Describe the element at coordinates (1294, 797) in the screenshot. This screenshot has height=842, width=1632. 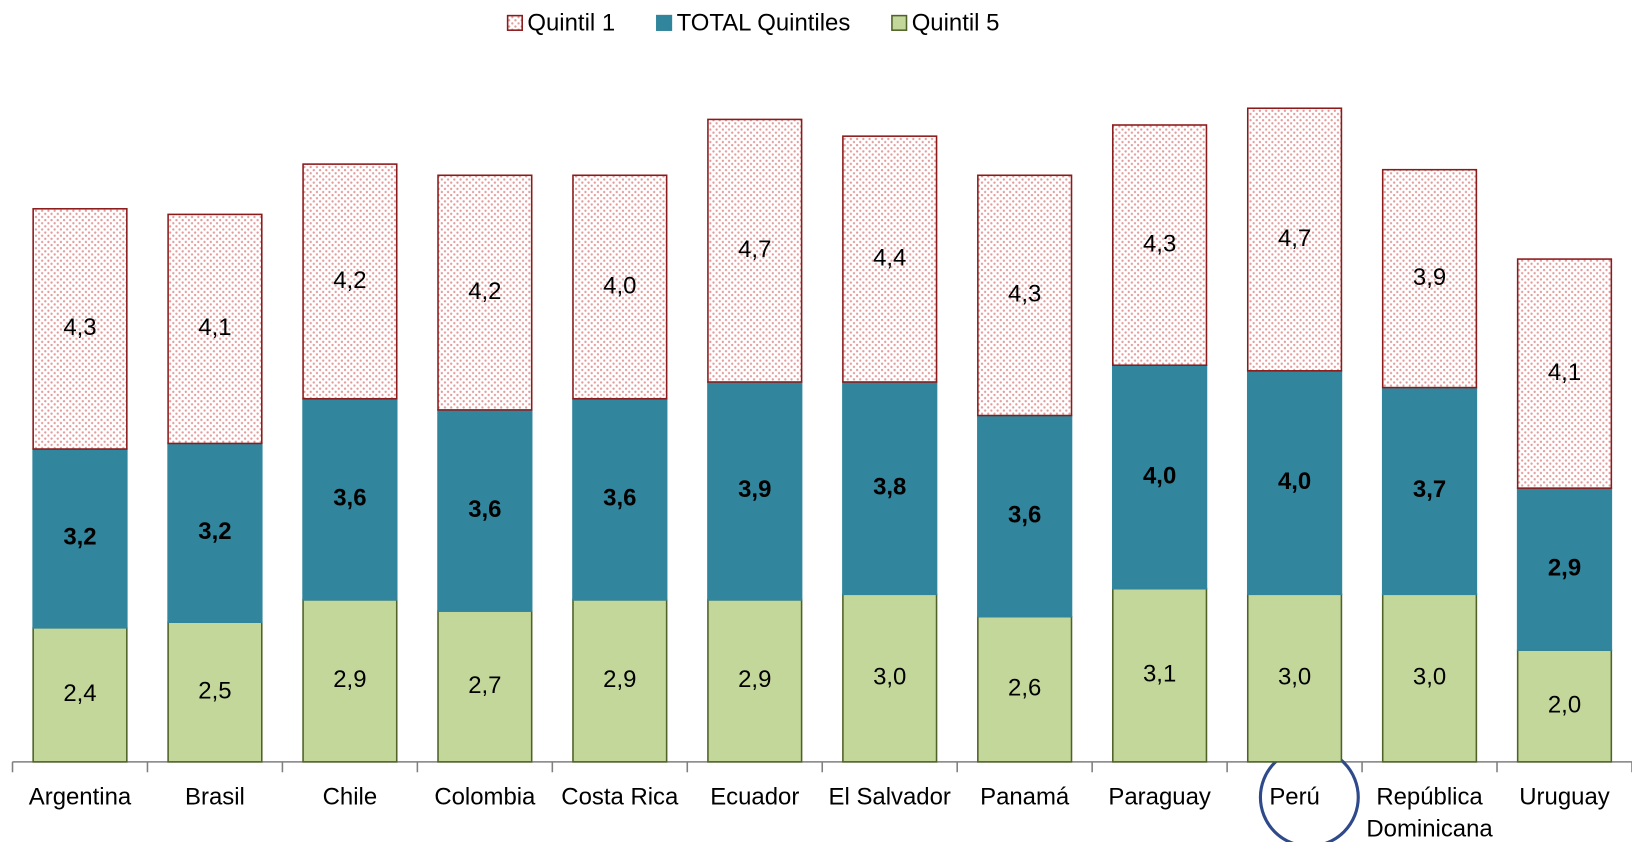
I see `x-tick-label: Perú` at that location.